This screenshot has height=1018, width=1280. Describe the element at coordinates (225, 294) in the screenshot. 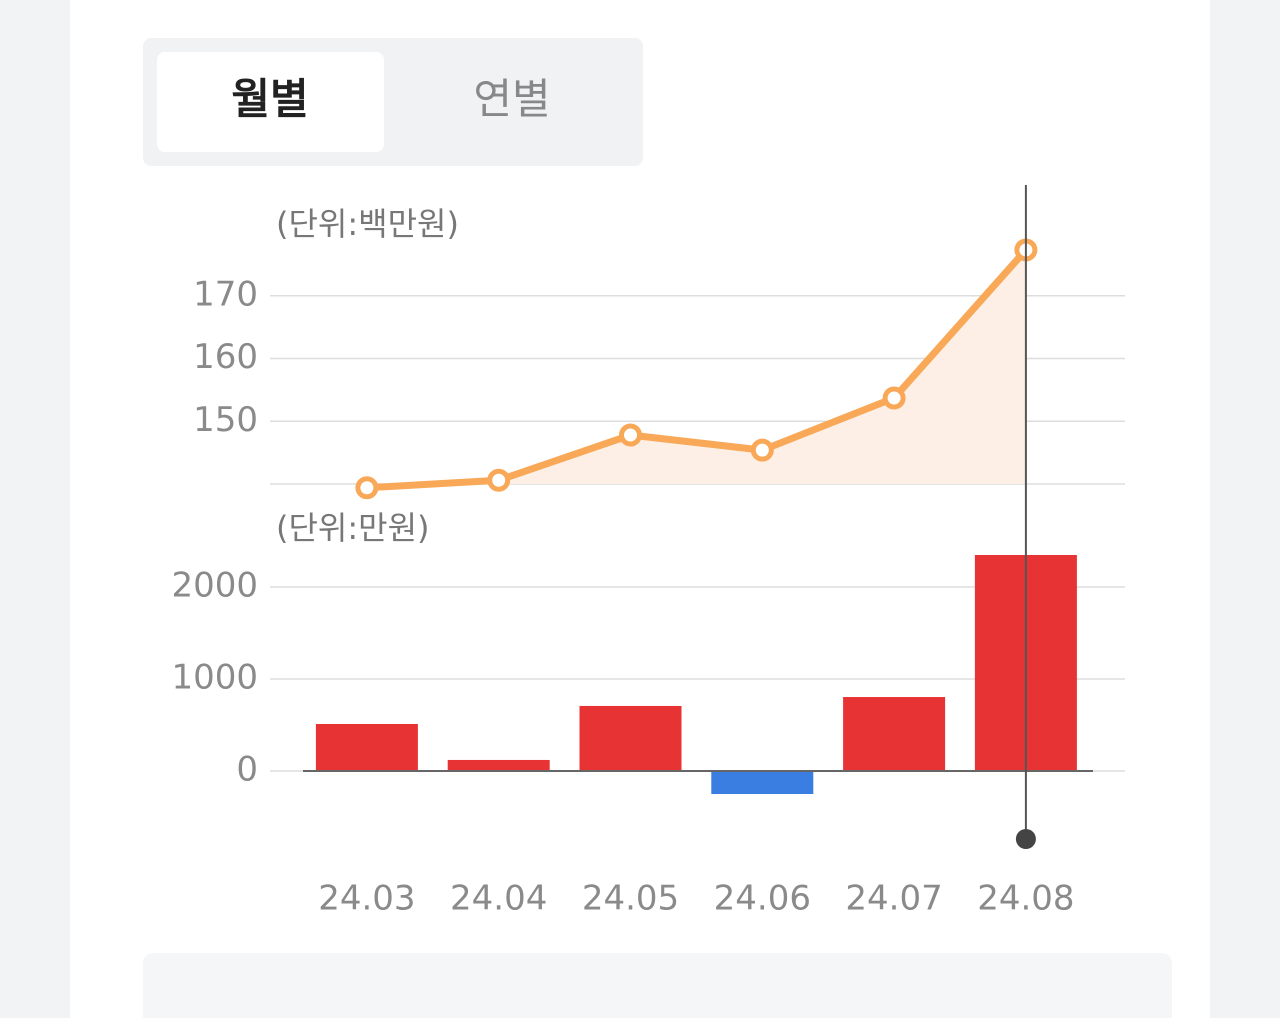

I see `y-tick-label: 170` at that location.